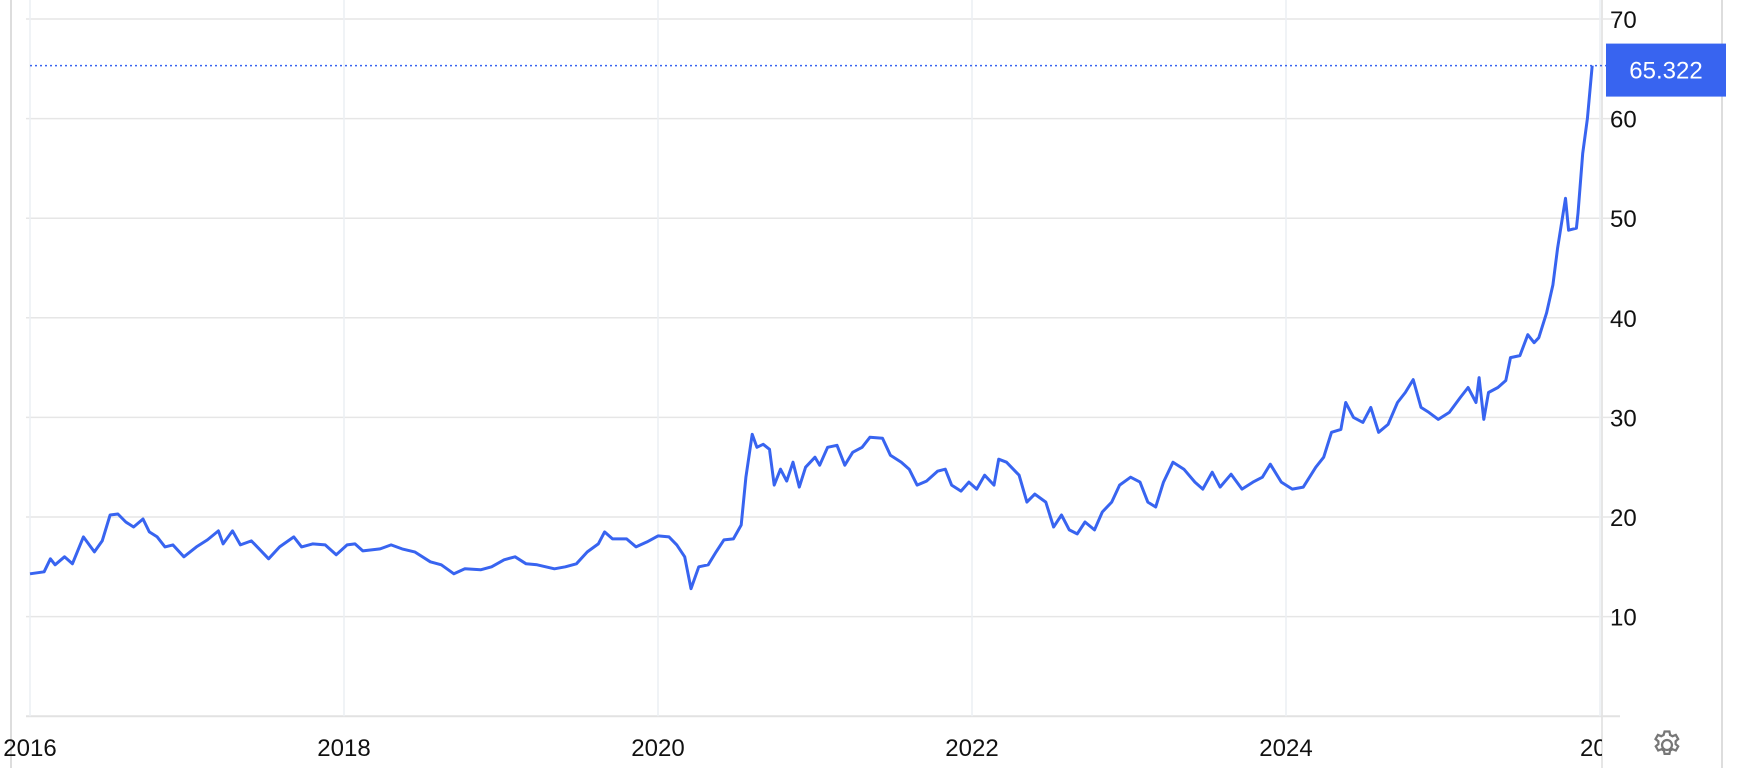  Describe the element at coordinates (29, 748) in the screenshot. I see `x-tick-label: 2016` at that location.